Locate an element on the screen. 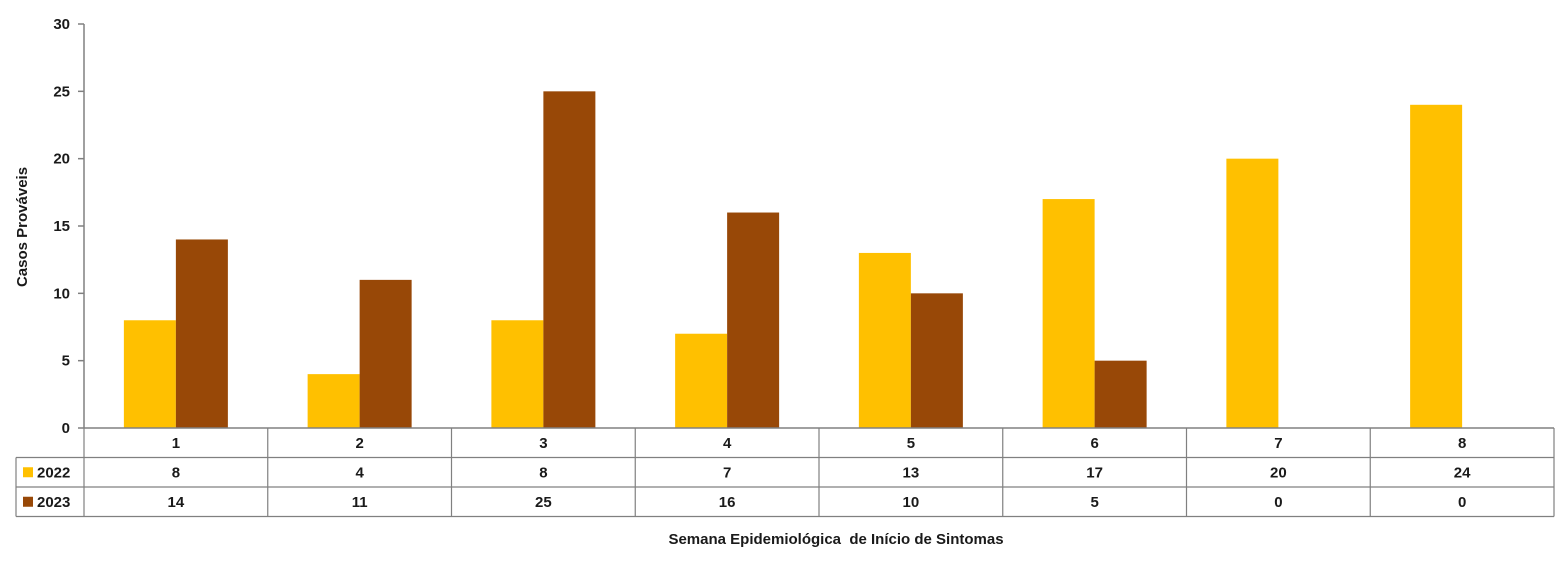 The height and width of the screenshot is (568, 1558). x-tick-label: 7 is located at coordinates (1278, 443).